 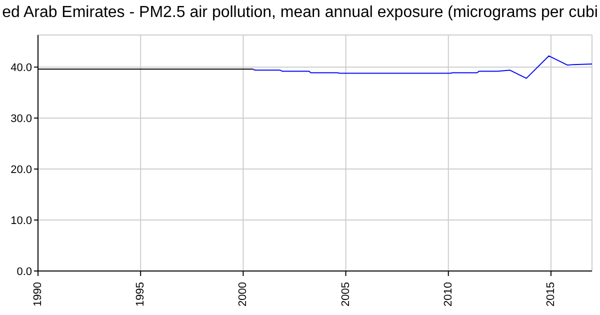 I want to click on x-tick-label: 1995, so click(x=140, y=294).